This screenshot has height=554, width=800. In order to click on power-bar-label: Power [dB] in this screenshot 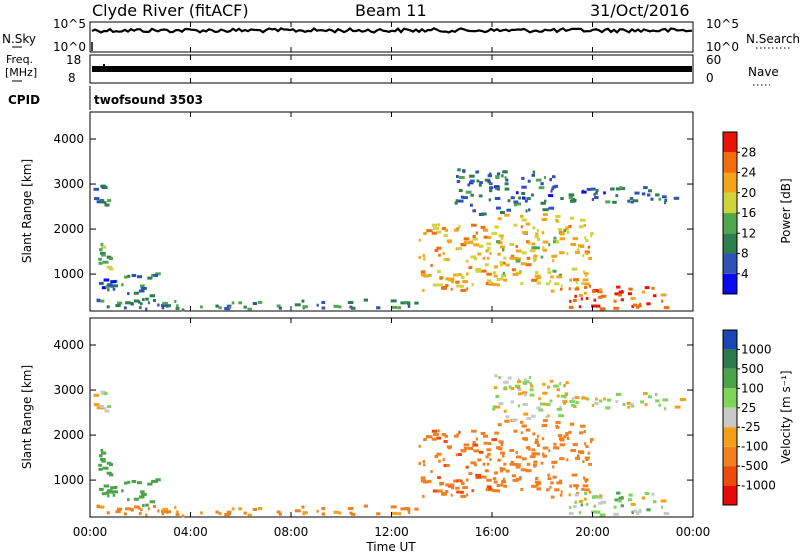, I will do `click(786, 210)`.